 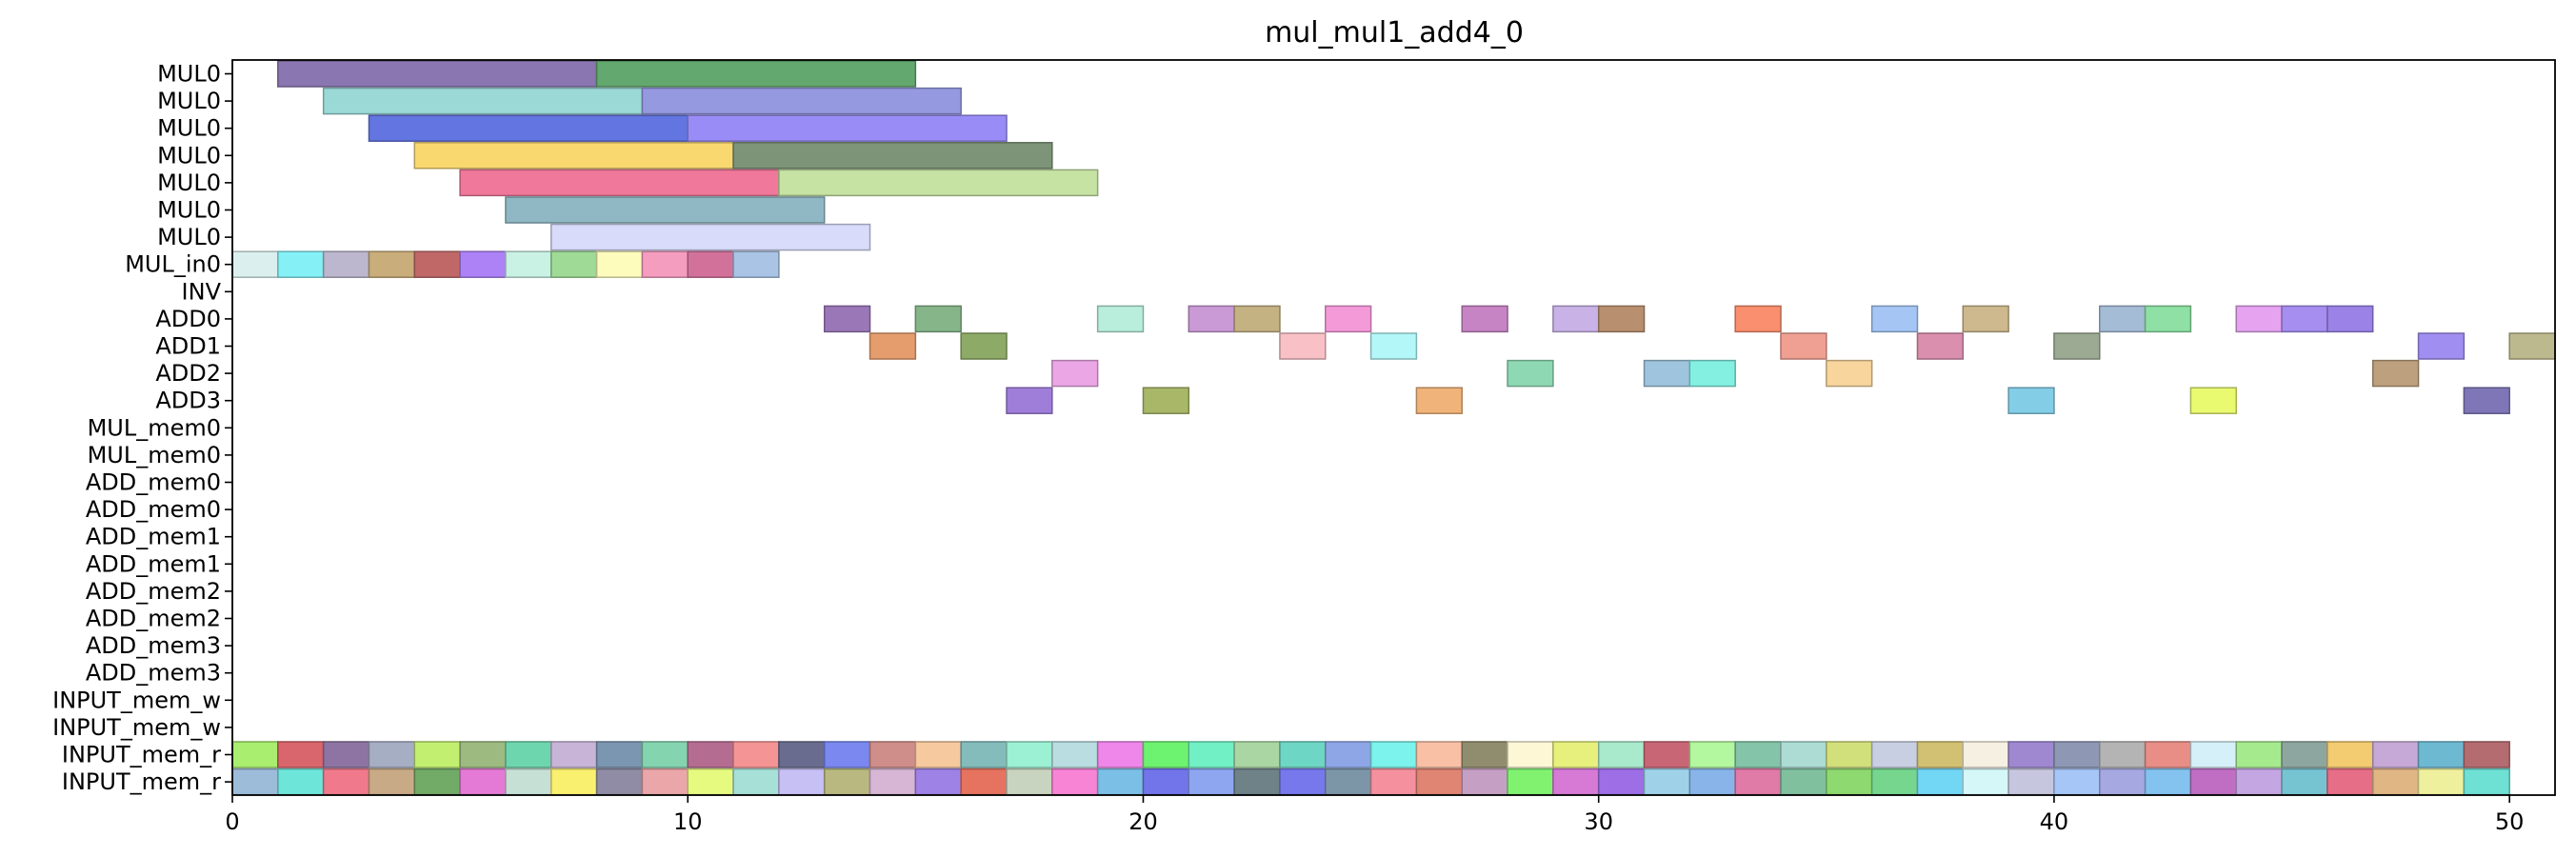 I want to click on task-bar-row9-t45, so click(x=2304, y=319).